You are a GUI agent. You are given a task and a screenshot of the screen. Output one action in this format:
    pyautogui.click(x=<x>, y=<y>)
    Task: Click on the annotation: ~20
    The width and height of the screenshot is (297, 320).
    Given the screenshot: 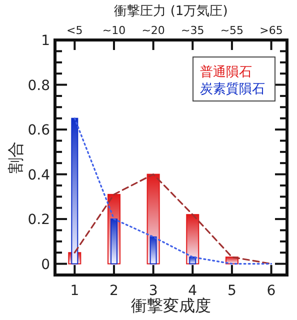 What is the action you would take?
    pyautogui.click(x=153, y=30)
    